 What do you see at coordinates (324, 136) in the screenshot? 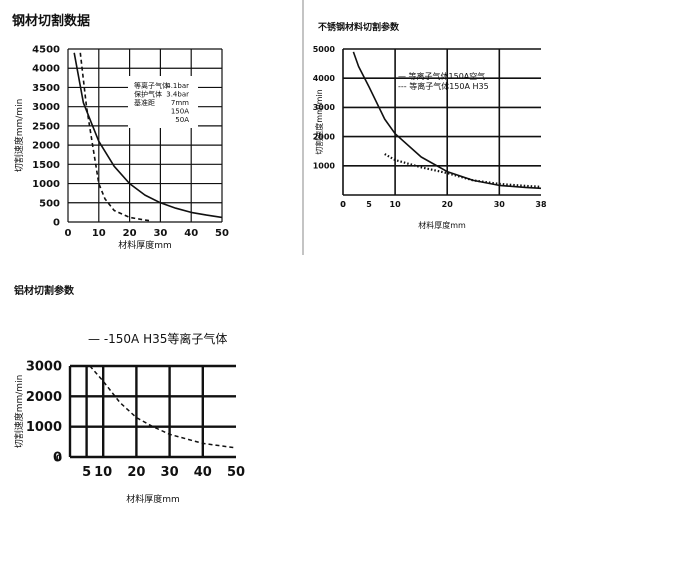
I see `chart2-y-tick-label: 2000` at bounding box center [324, 136].